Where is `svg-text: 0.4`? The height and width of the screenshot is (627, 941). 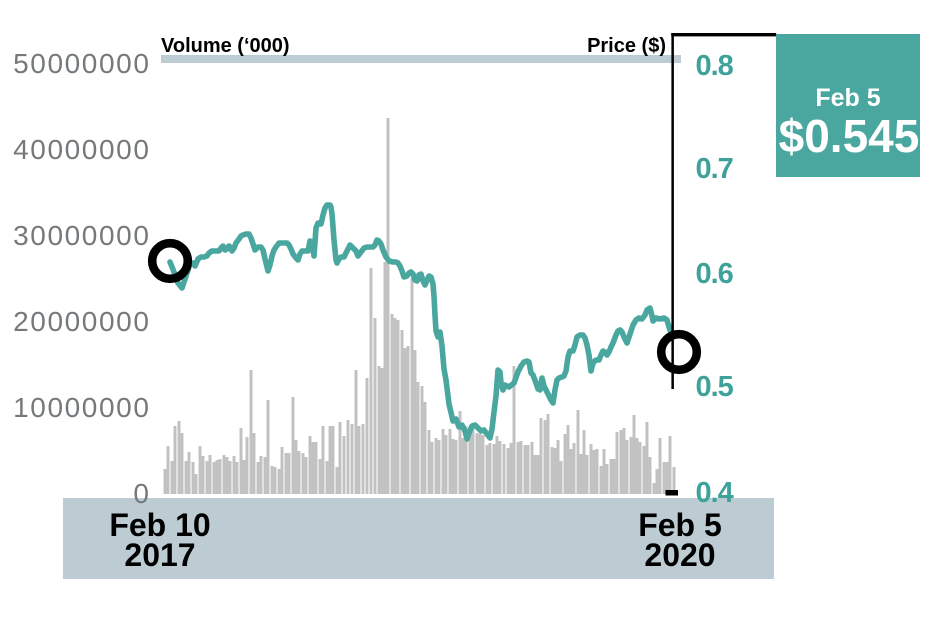
svg-text: 0.4 is located at coordinates (715, 493).